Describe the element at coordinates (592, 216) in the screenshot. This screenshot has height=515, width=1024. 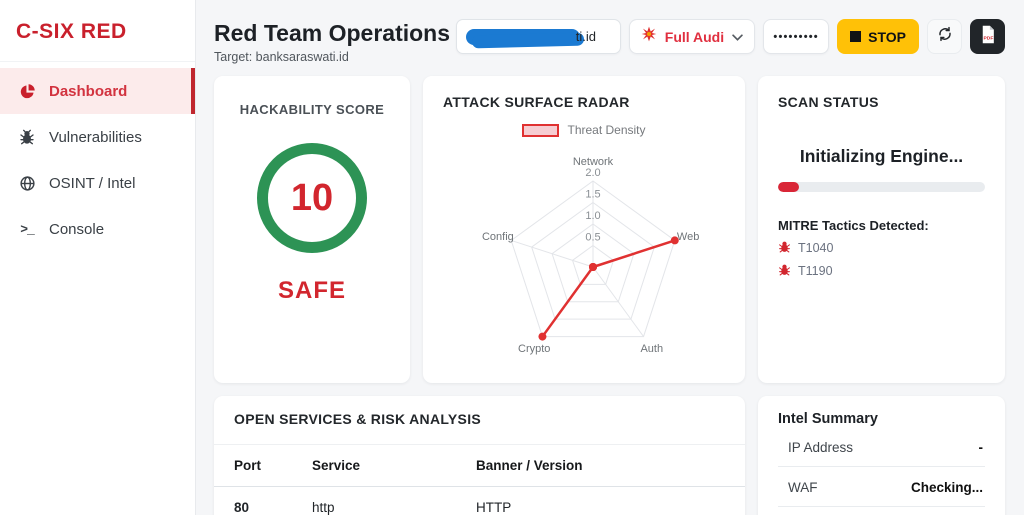
I see `svg-text: 1.0` at that location.